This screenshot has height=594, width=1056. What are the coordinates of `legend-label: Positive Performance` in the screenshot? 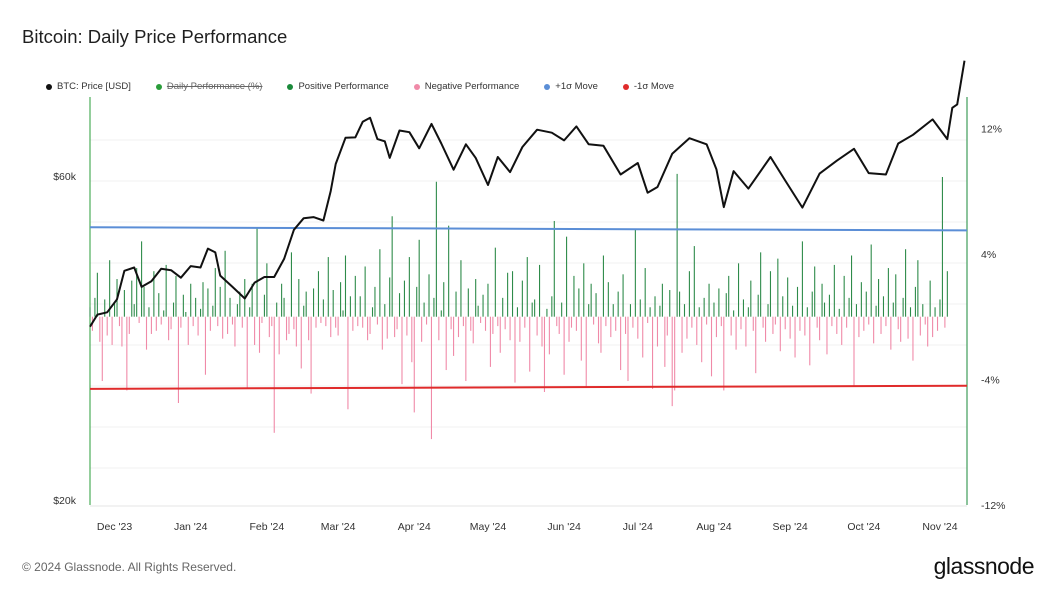 It's located at (343, 86).